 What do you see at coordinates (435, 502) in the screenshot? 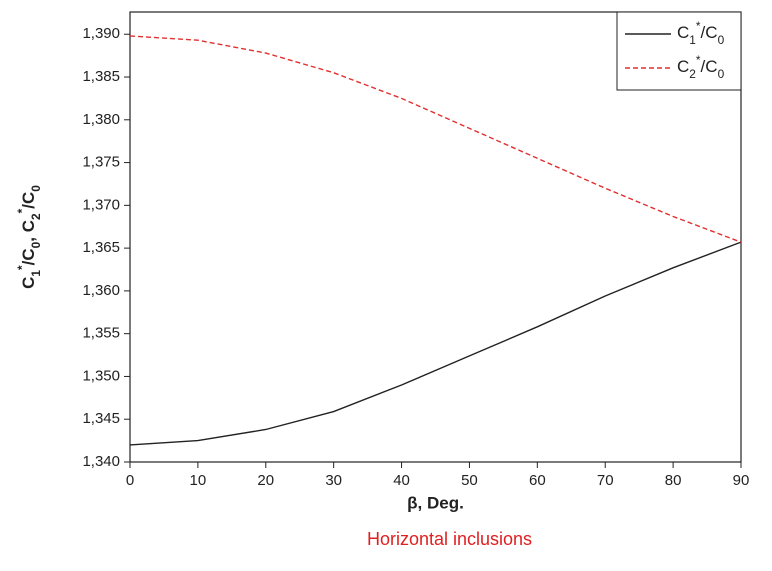
I see `x-axis-title: β, Deg.` at bounding box center [435, 502].